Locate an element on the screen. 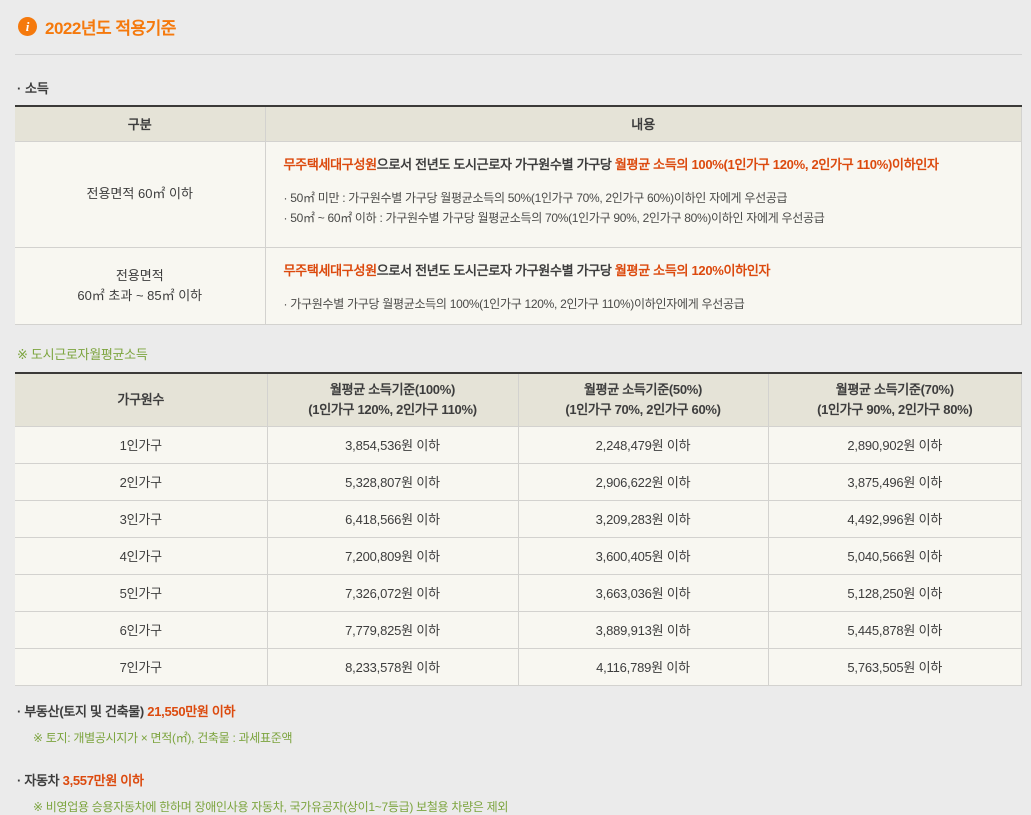 The width and height of the screenshot is (1031, 815). household-cell: 3인가구 is located at coordinates (141, 519).